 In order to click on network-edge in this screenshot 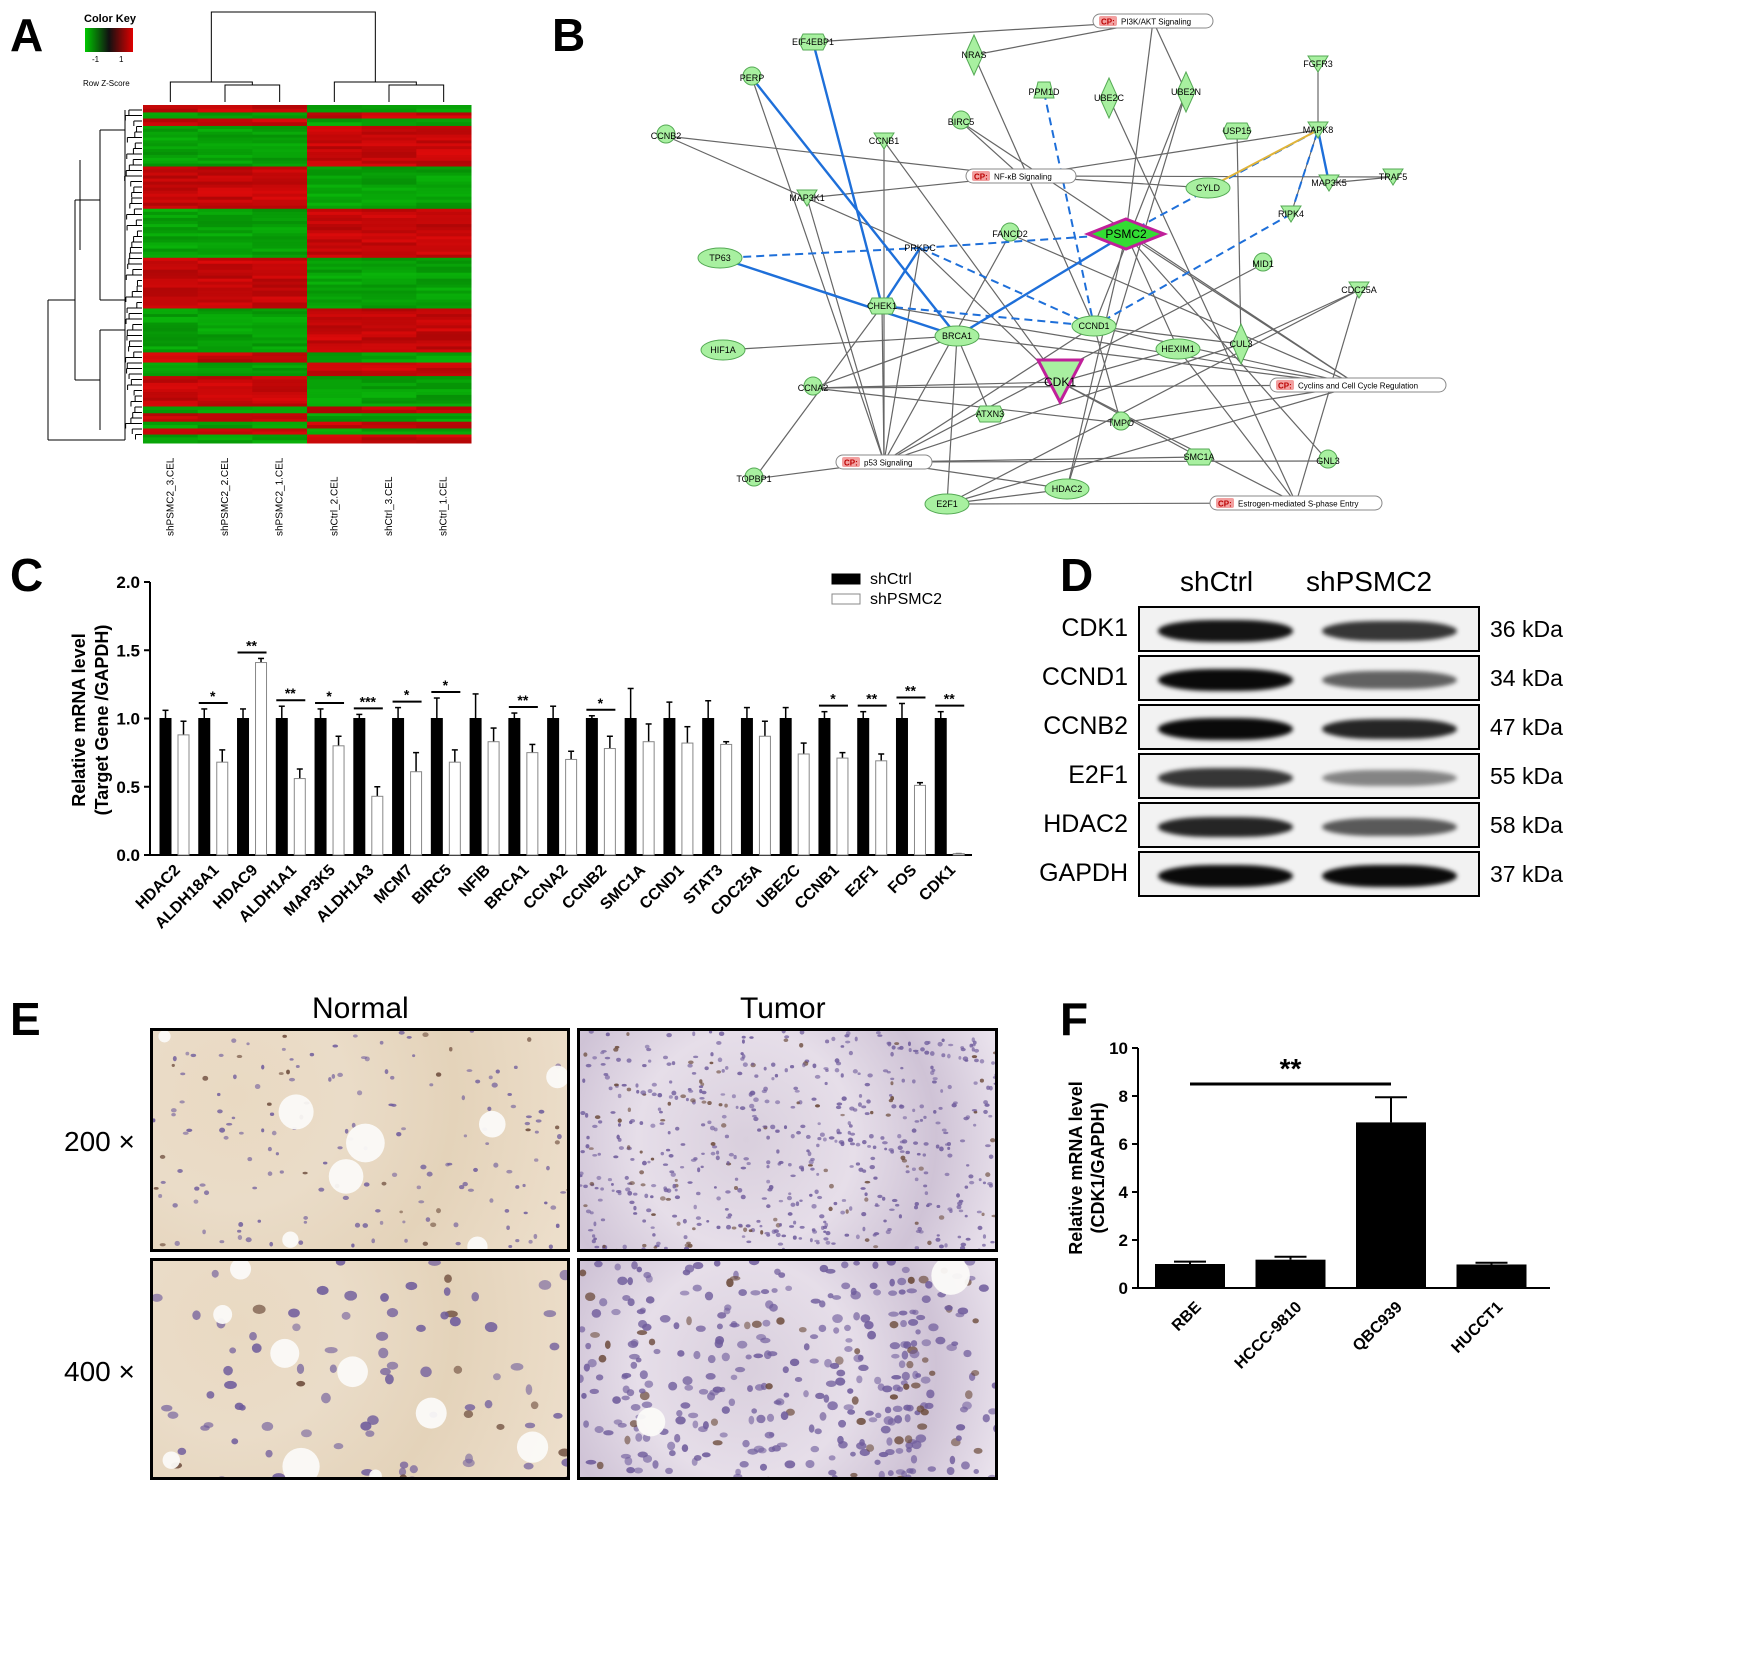, I will do `click(1152, 291)`.